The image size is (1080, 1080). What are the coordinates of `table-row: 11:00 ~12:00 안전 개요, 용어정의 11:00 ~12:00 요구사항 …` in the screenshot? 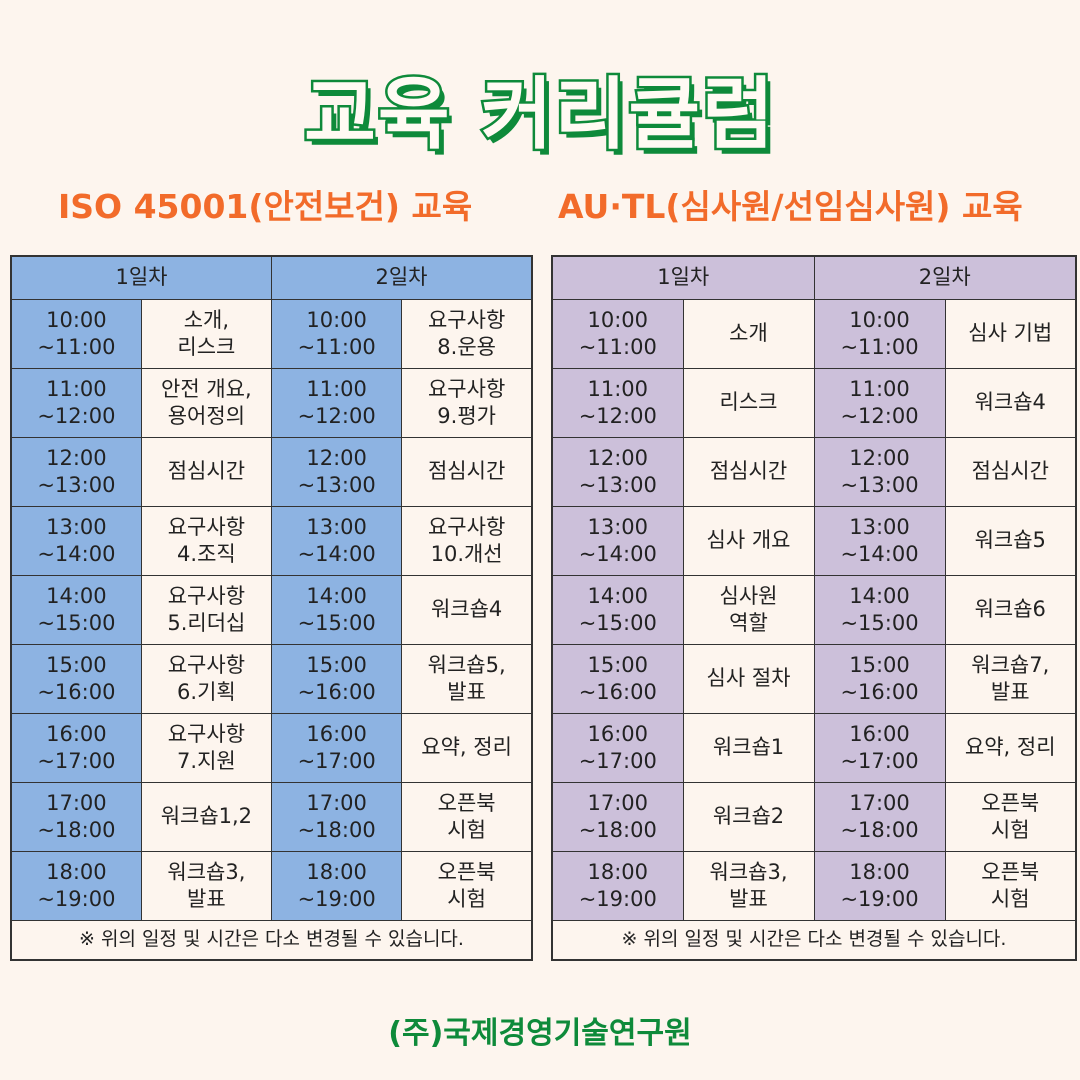 It's located at (271, 402).